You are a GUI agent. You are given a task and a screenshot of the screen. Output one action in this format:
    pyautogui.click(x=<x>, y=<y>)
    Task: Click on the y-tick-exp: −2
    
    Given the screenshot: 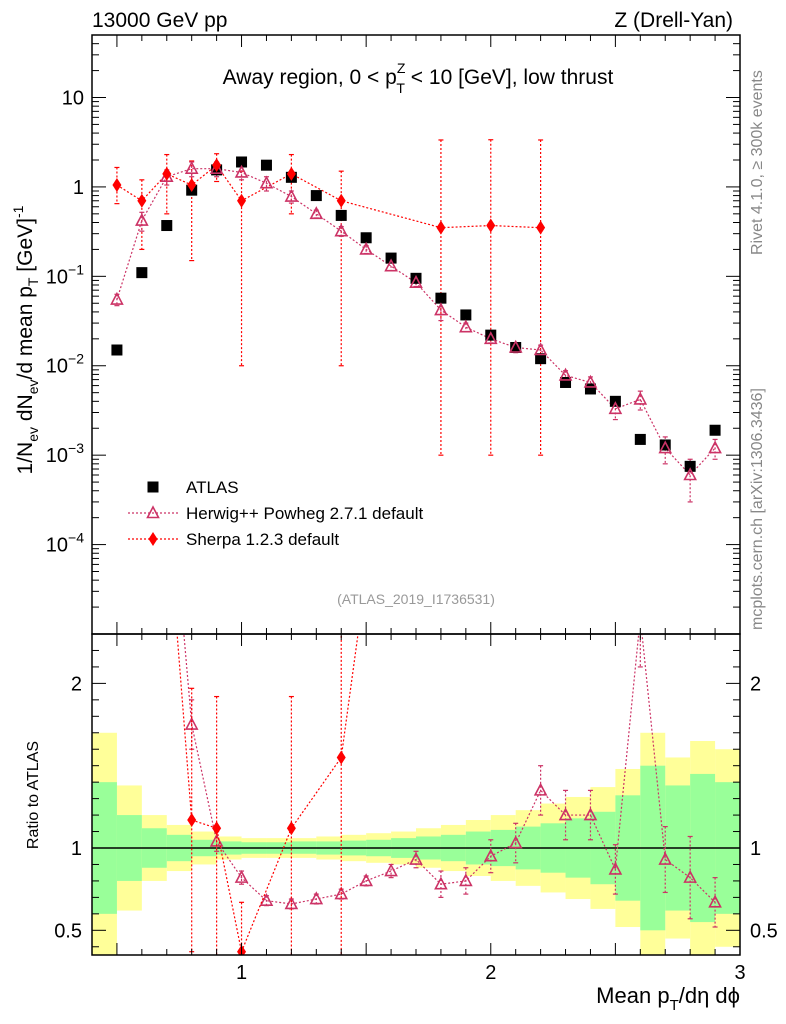 What is the action you would take?
    pyautogui.click(x=76, y=359)
    